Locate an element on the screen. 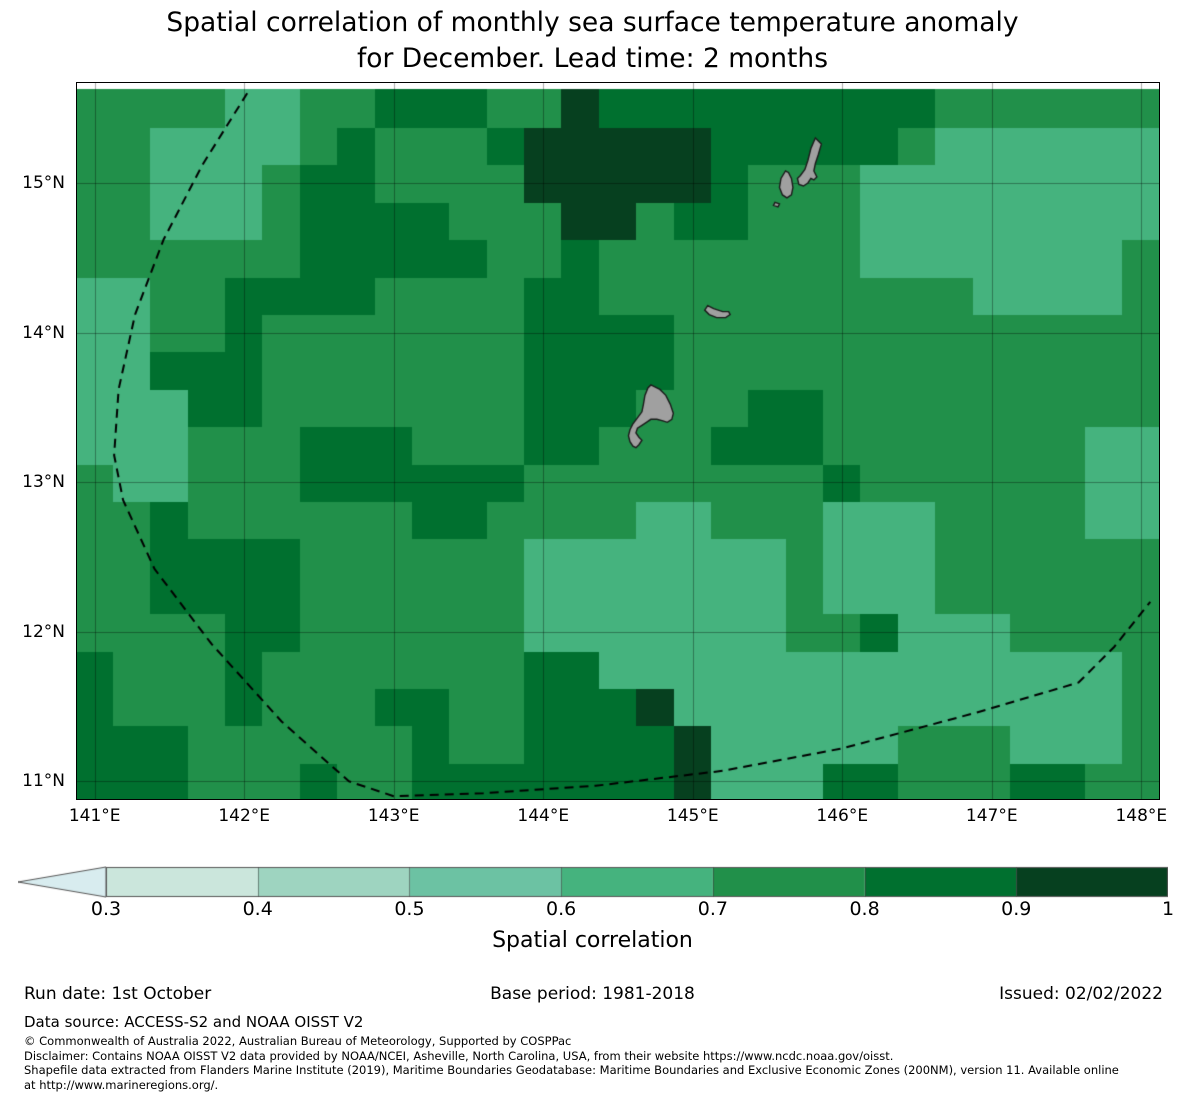 The height and width of the screenshot is (1095, 1185). y-tick-label: 13°N is located at coordinates (43, 482).